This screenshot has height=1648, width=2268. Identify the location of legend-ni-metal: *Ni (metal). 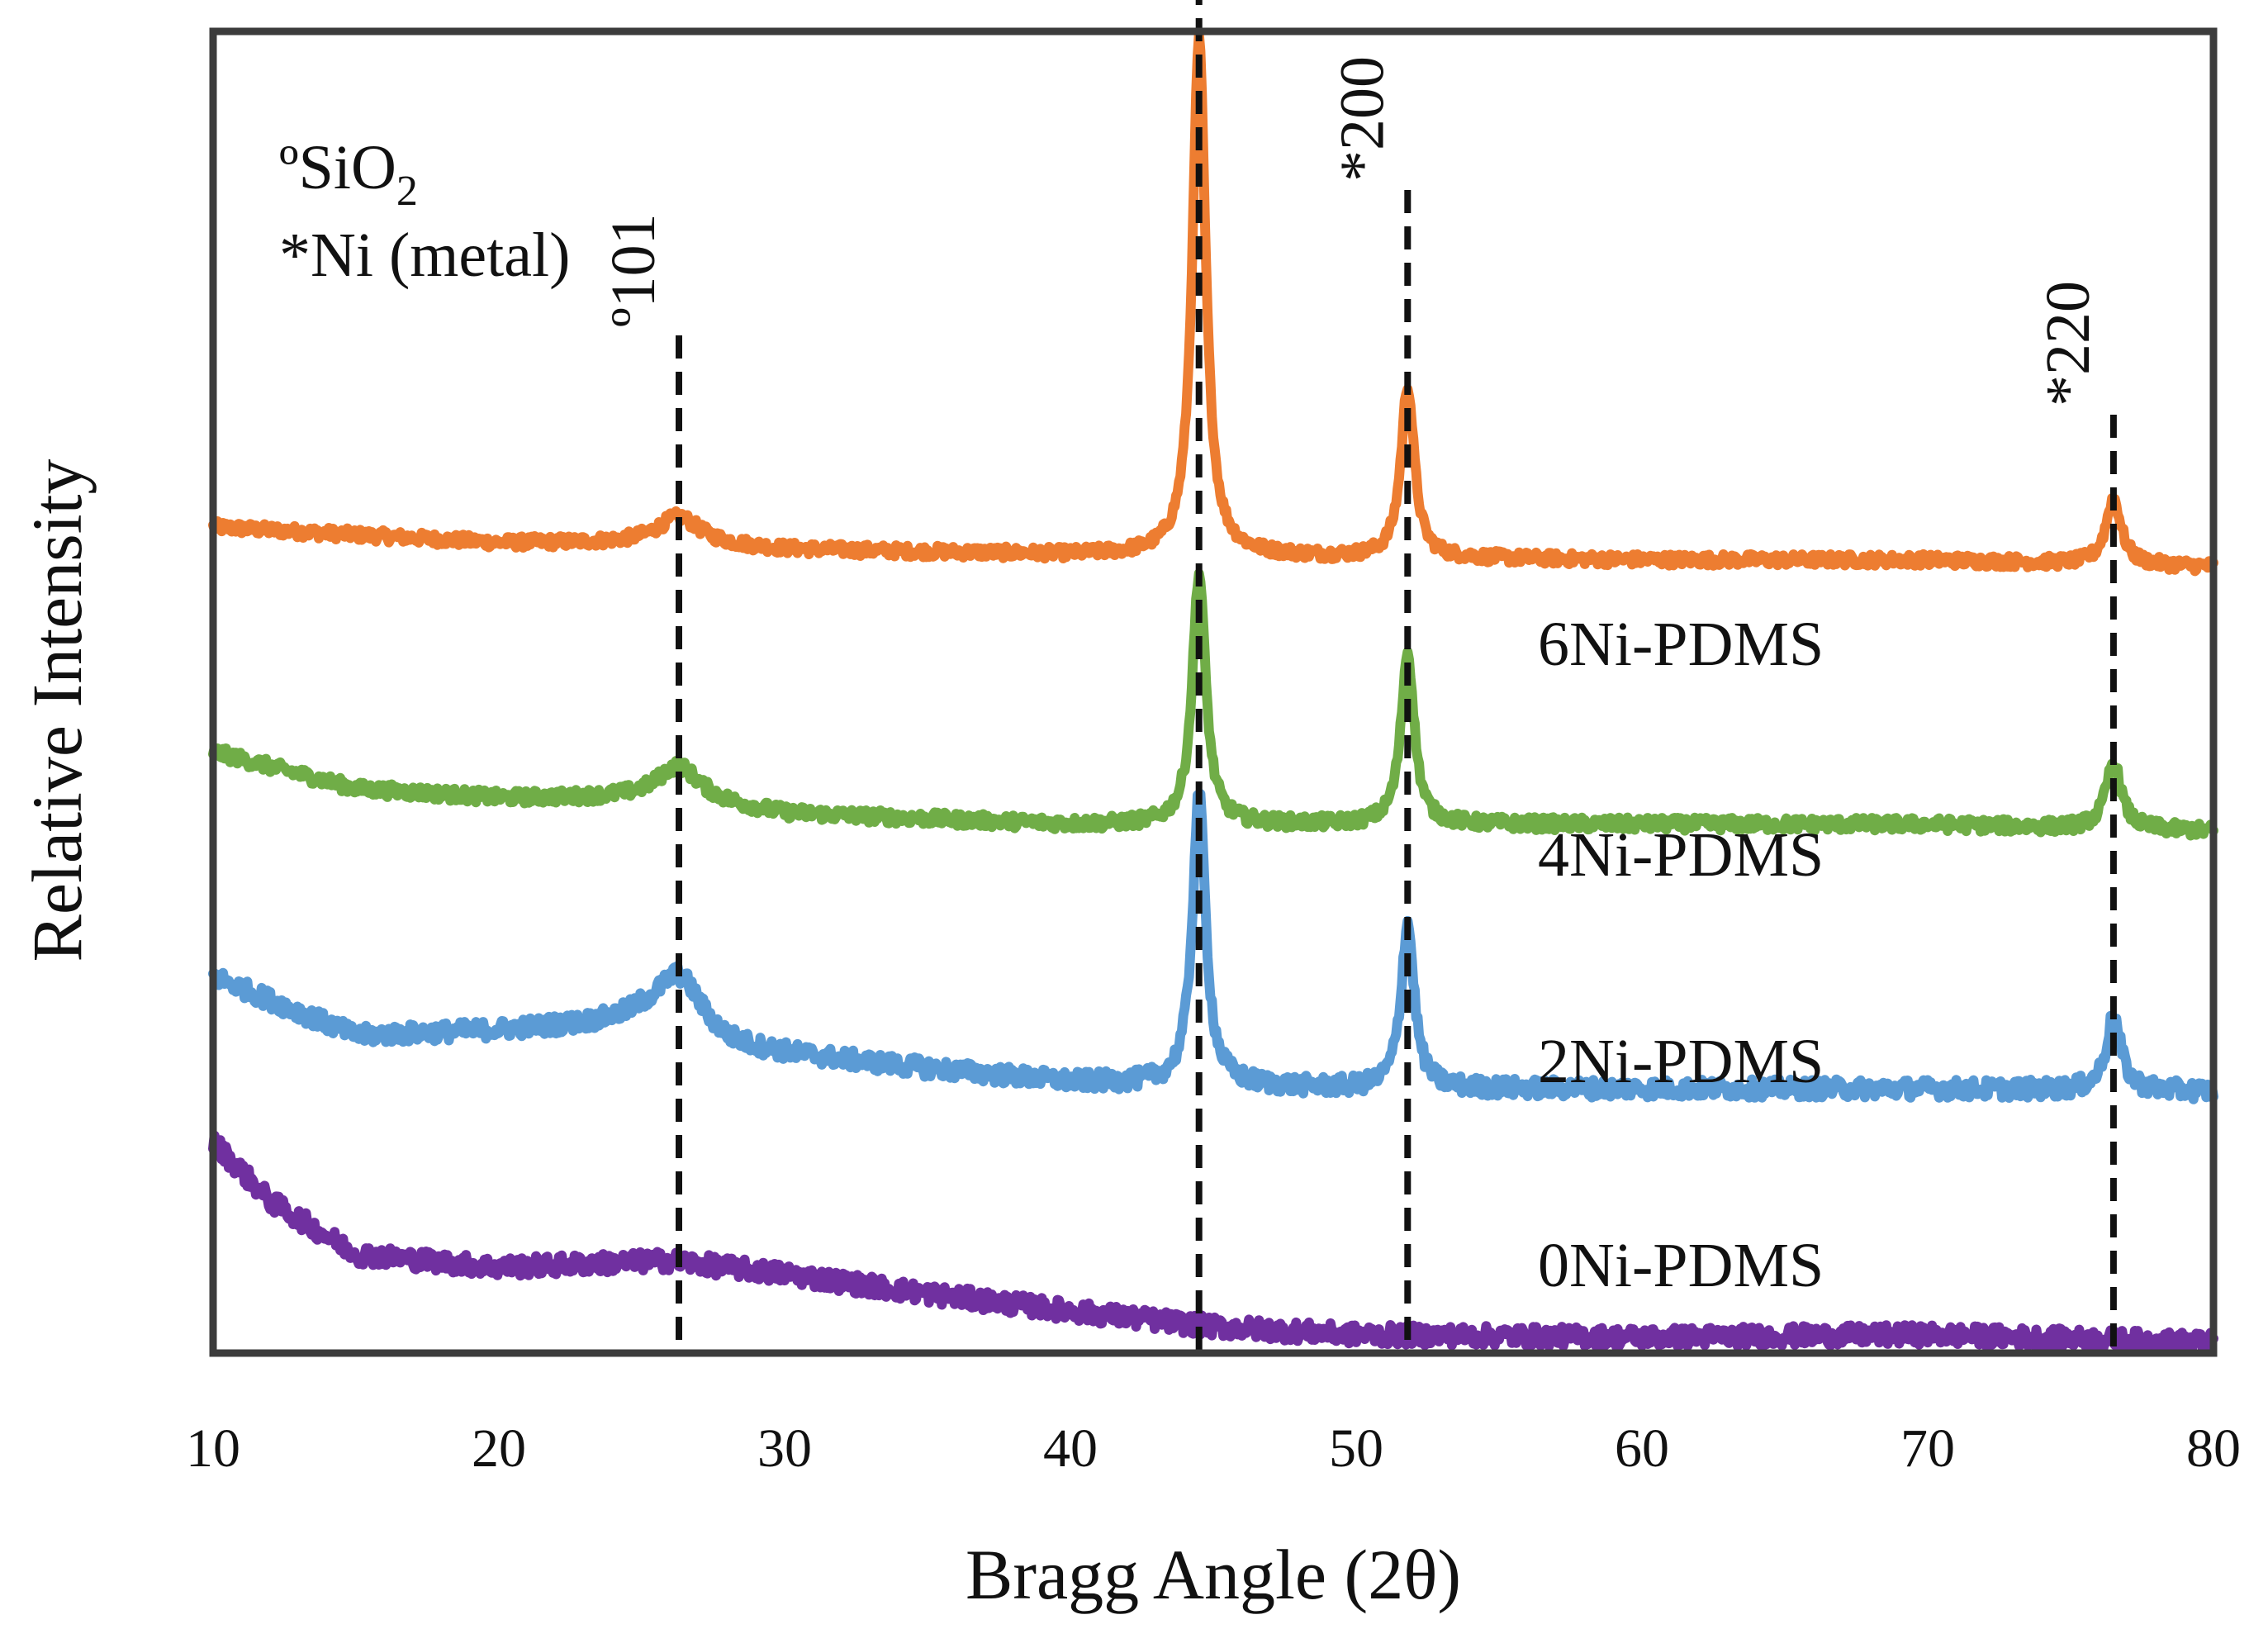
(424, 255).